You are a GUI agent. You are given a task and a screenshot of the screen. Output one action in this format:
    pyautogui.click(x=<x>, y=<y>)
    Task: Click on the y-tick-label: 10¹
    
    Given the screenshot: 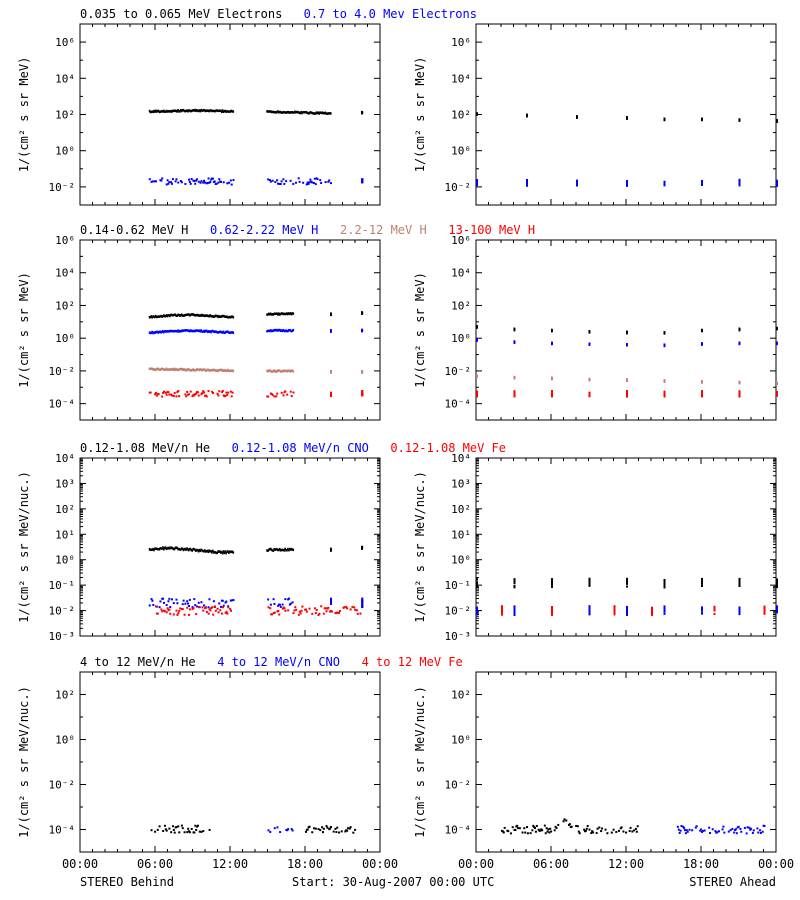 What is the action you would take?
    pyautogui.click(x=461, y=534)
    